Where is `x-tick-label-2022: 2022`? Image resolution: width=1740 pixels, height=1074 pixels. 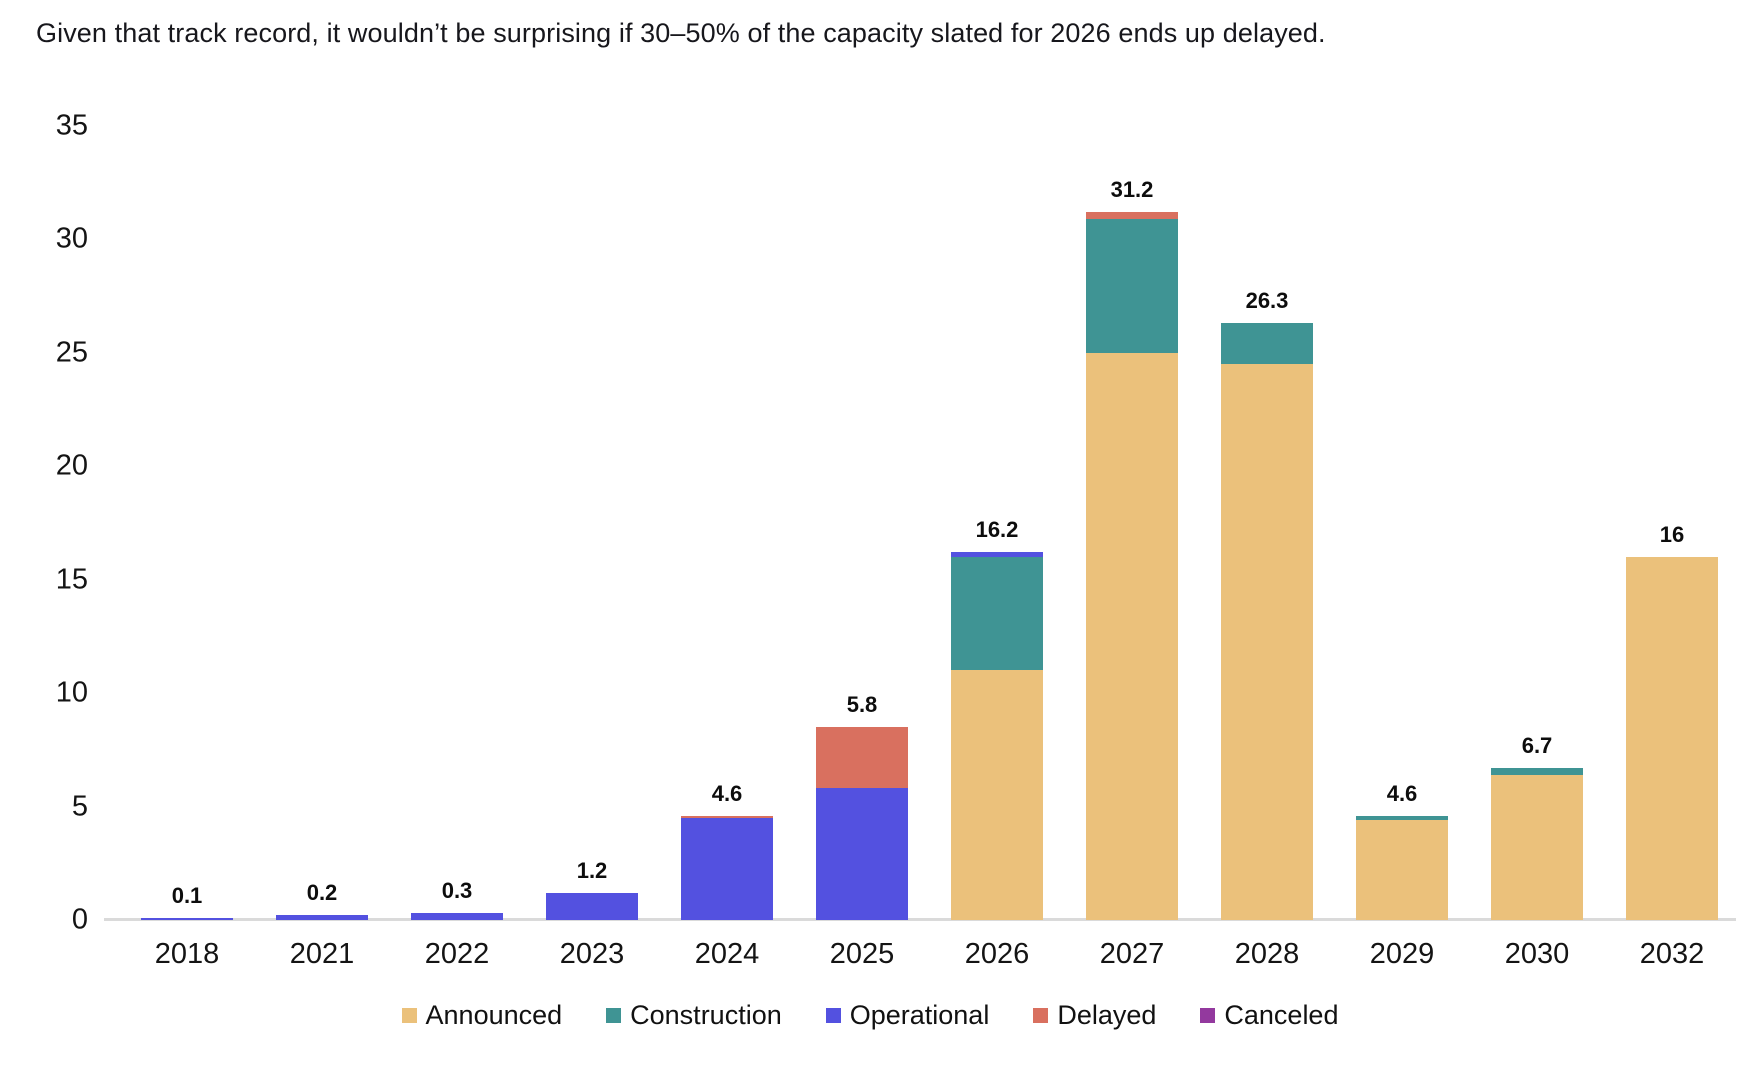 x-tick-label-2022: 2022 is located at coordinates (457, 954).